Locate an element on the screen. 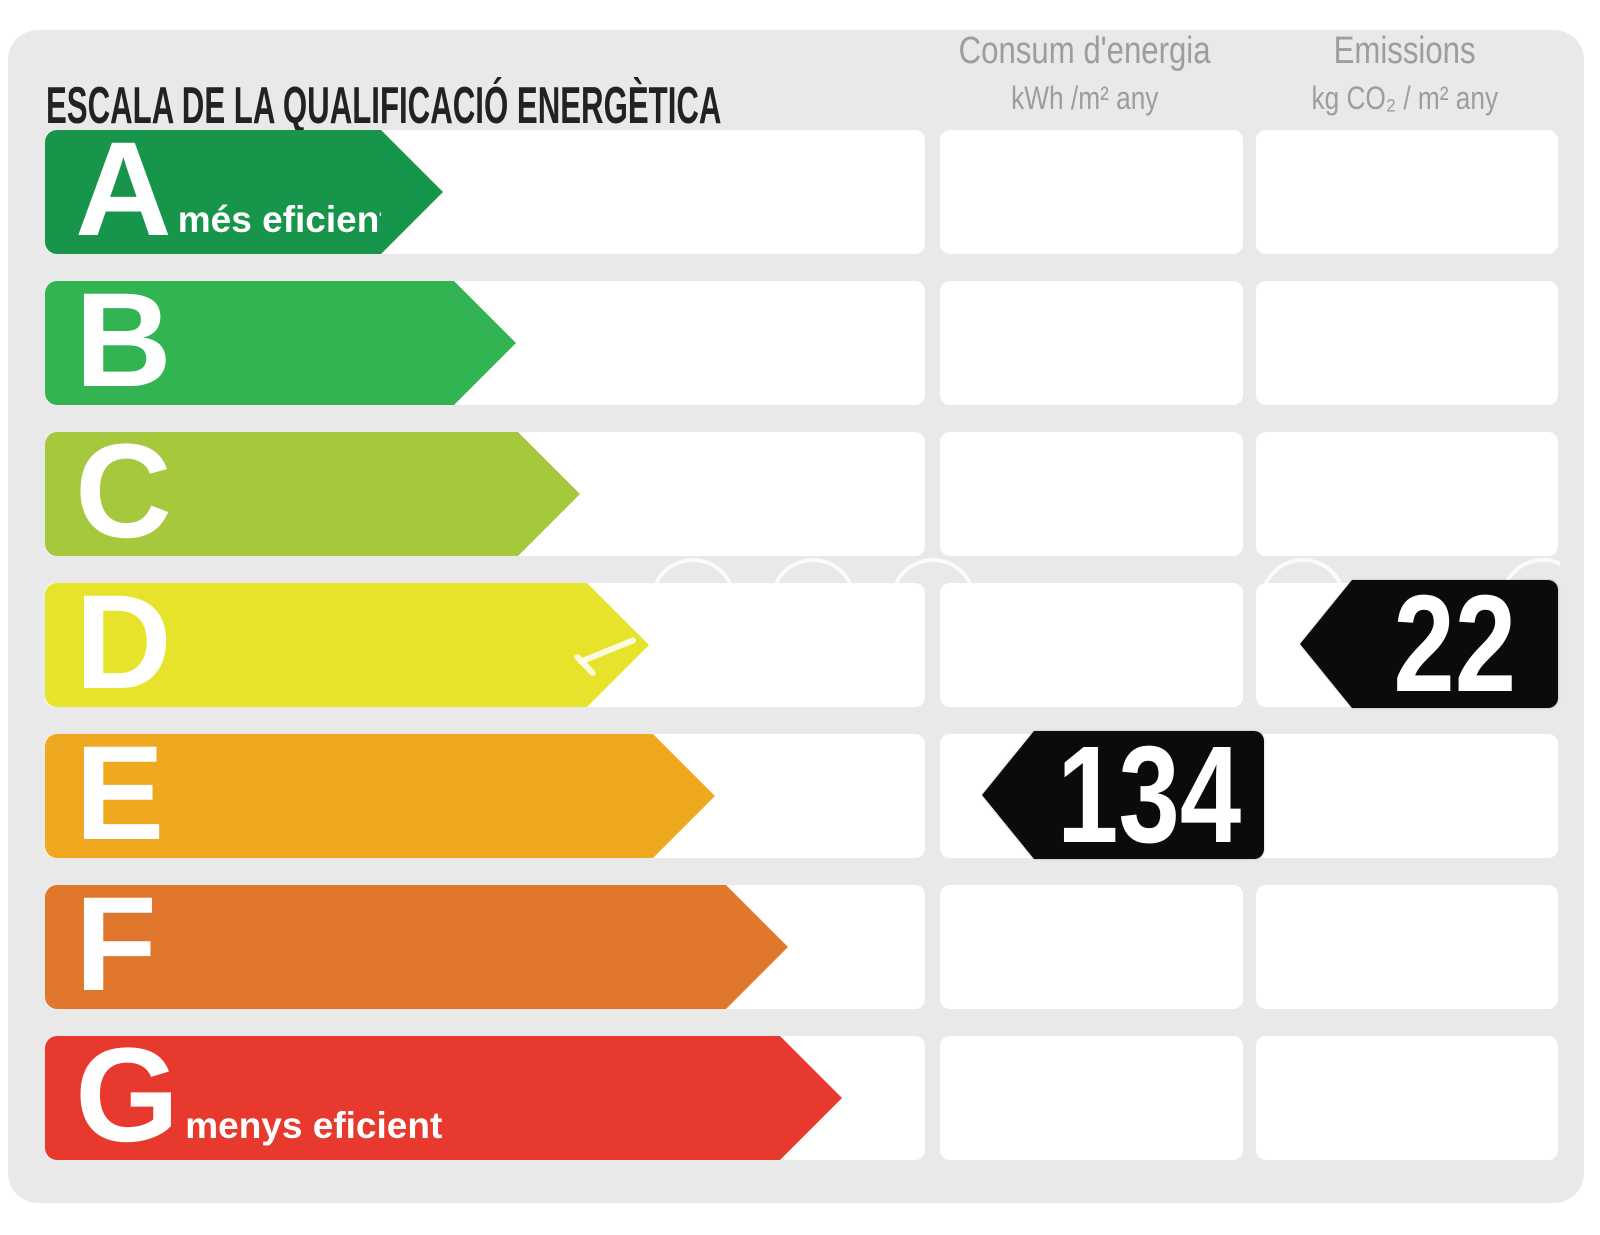  emissions-value: 22 is located at coordinates (1455, 644).